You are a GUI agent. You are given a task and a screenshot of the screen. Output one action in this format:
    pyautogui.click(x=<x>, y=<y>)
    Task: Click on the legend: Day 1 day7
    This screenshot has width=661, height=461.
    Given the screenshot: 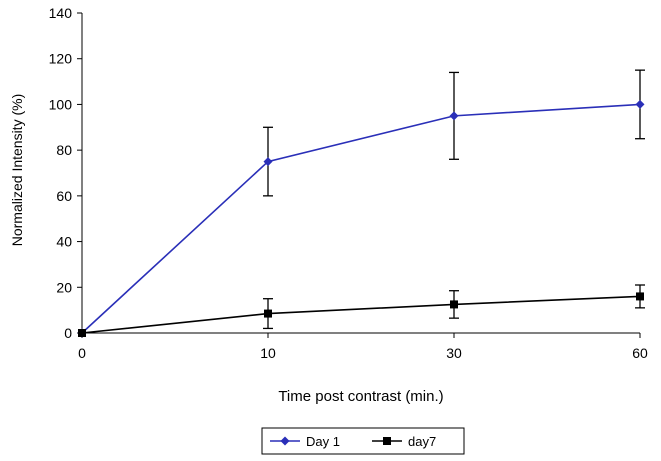 What is the action you would take?
    pyautogui.click(x=363, y=441)
    